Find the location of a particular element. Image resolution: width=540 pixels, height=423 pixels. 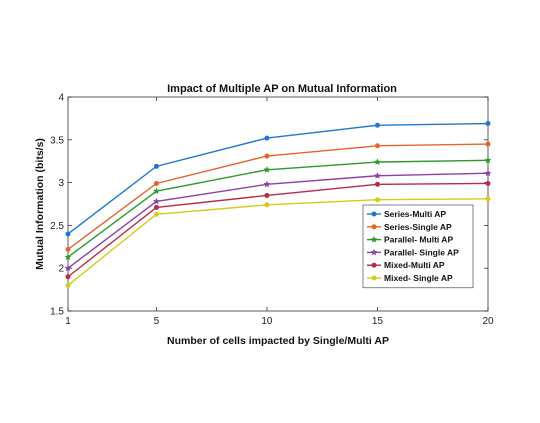

legend-box is located at coordinates (418, 246).